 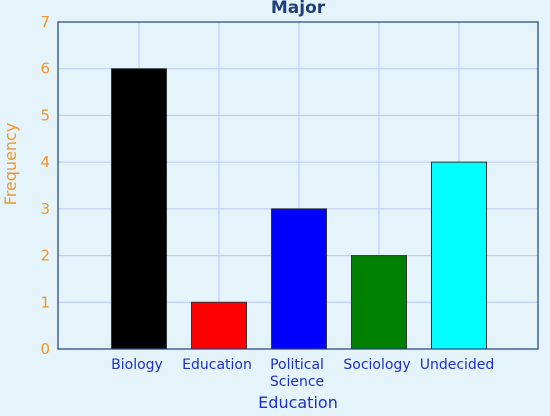 I want to click on x-axis-label: Education, so click(x=298, y=402).